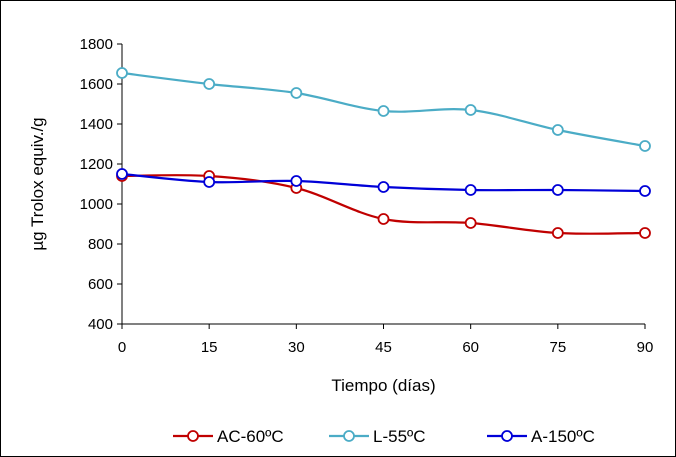 Image resolution: width=676 pixels, height=457 pixels. I want to click on legend-label: AC-60ºC, so click(250, 436).